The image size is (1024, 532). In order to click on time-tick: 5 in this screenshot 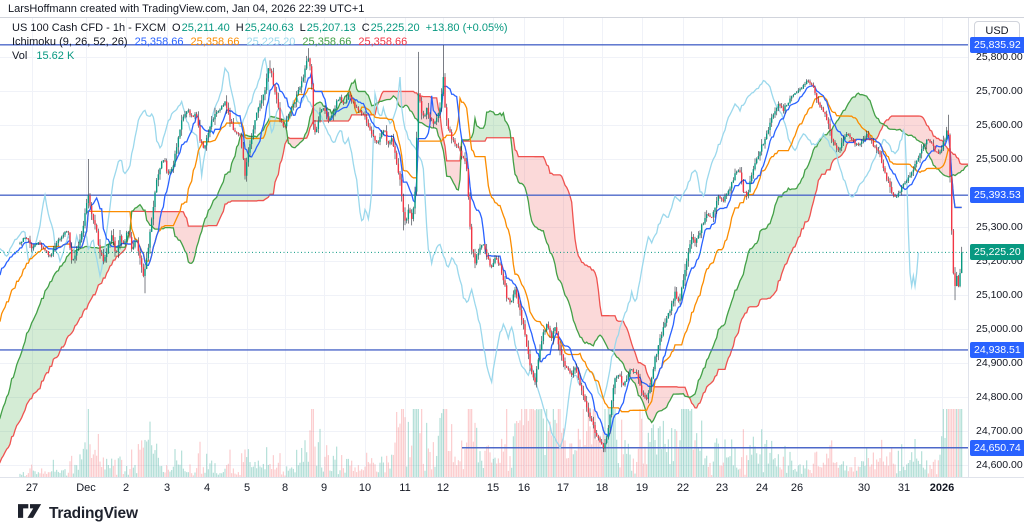, I will do `click(247, 488)`.